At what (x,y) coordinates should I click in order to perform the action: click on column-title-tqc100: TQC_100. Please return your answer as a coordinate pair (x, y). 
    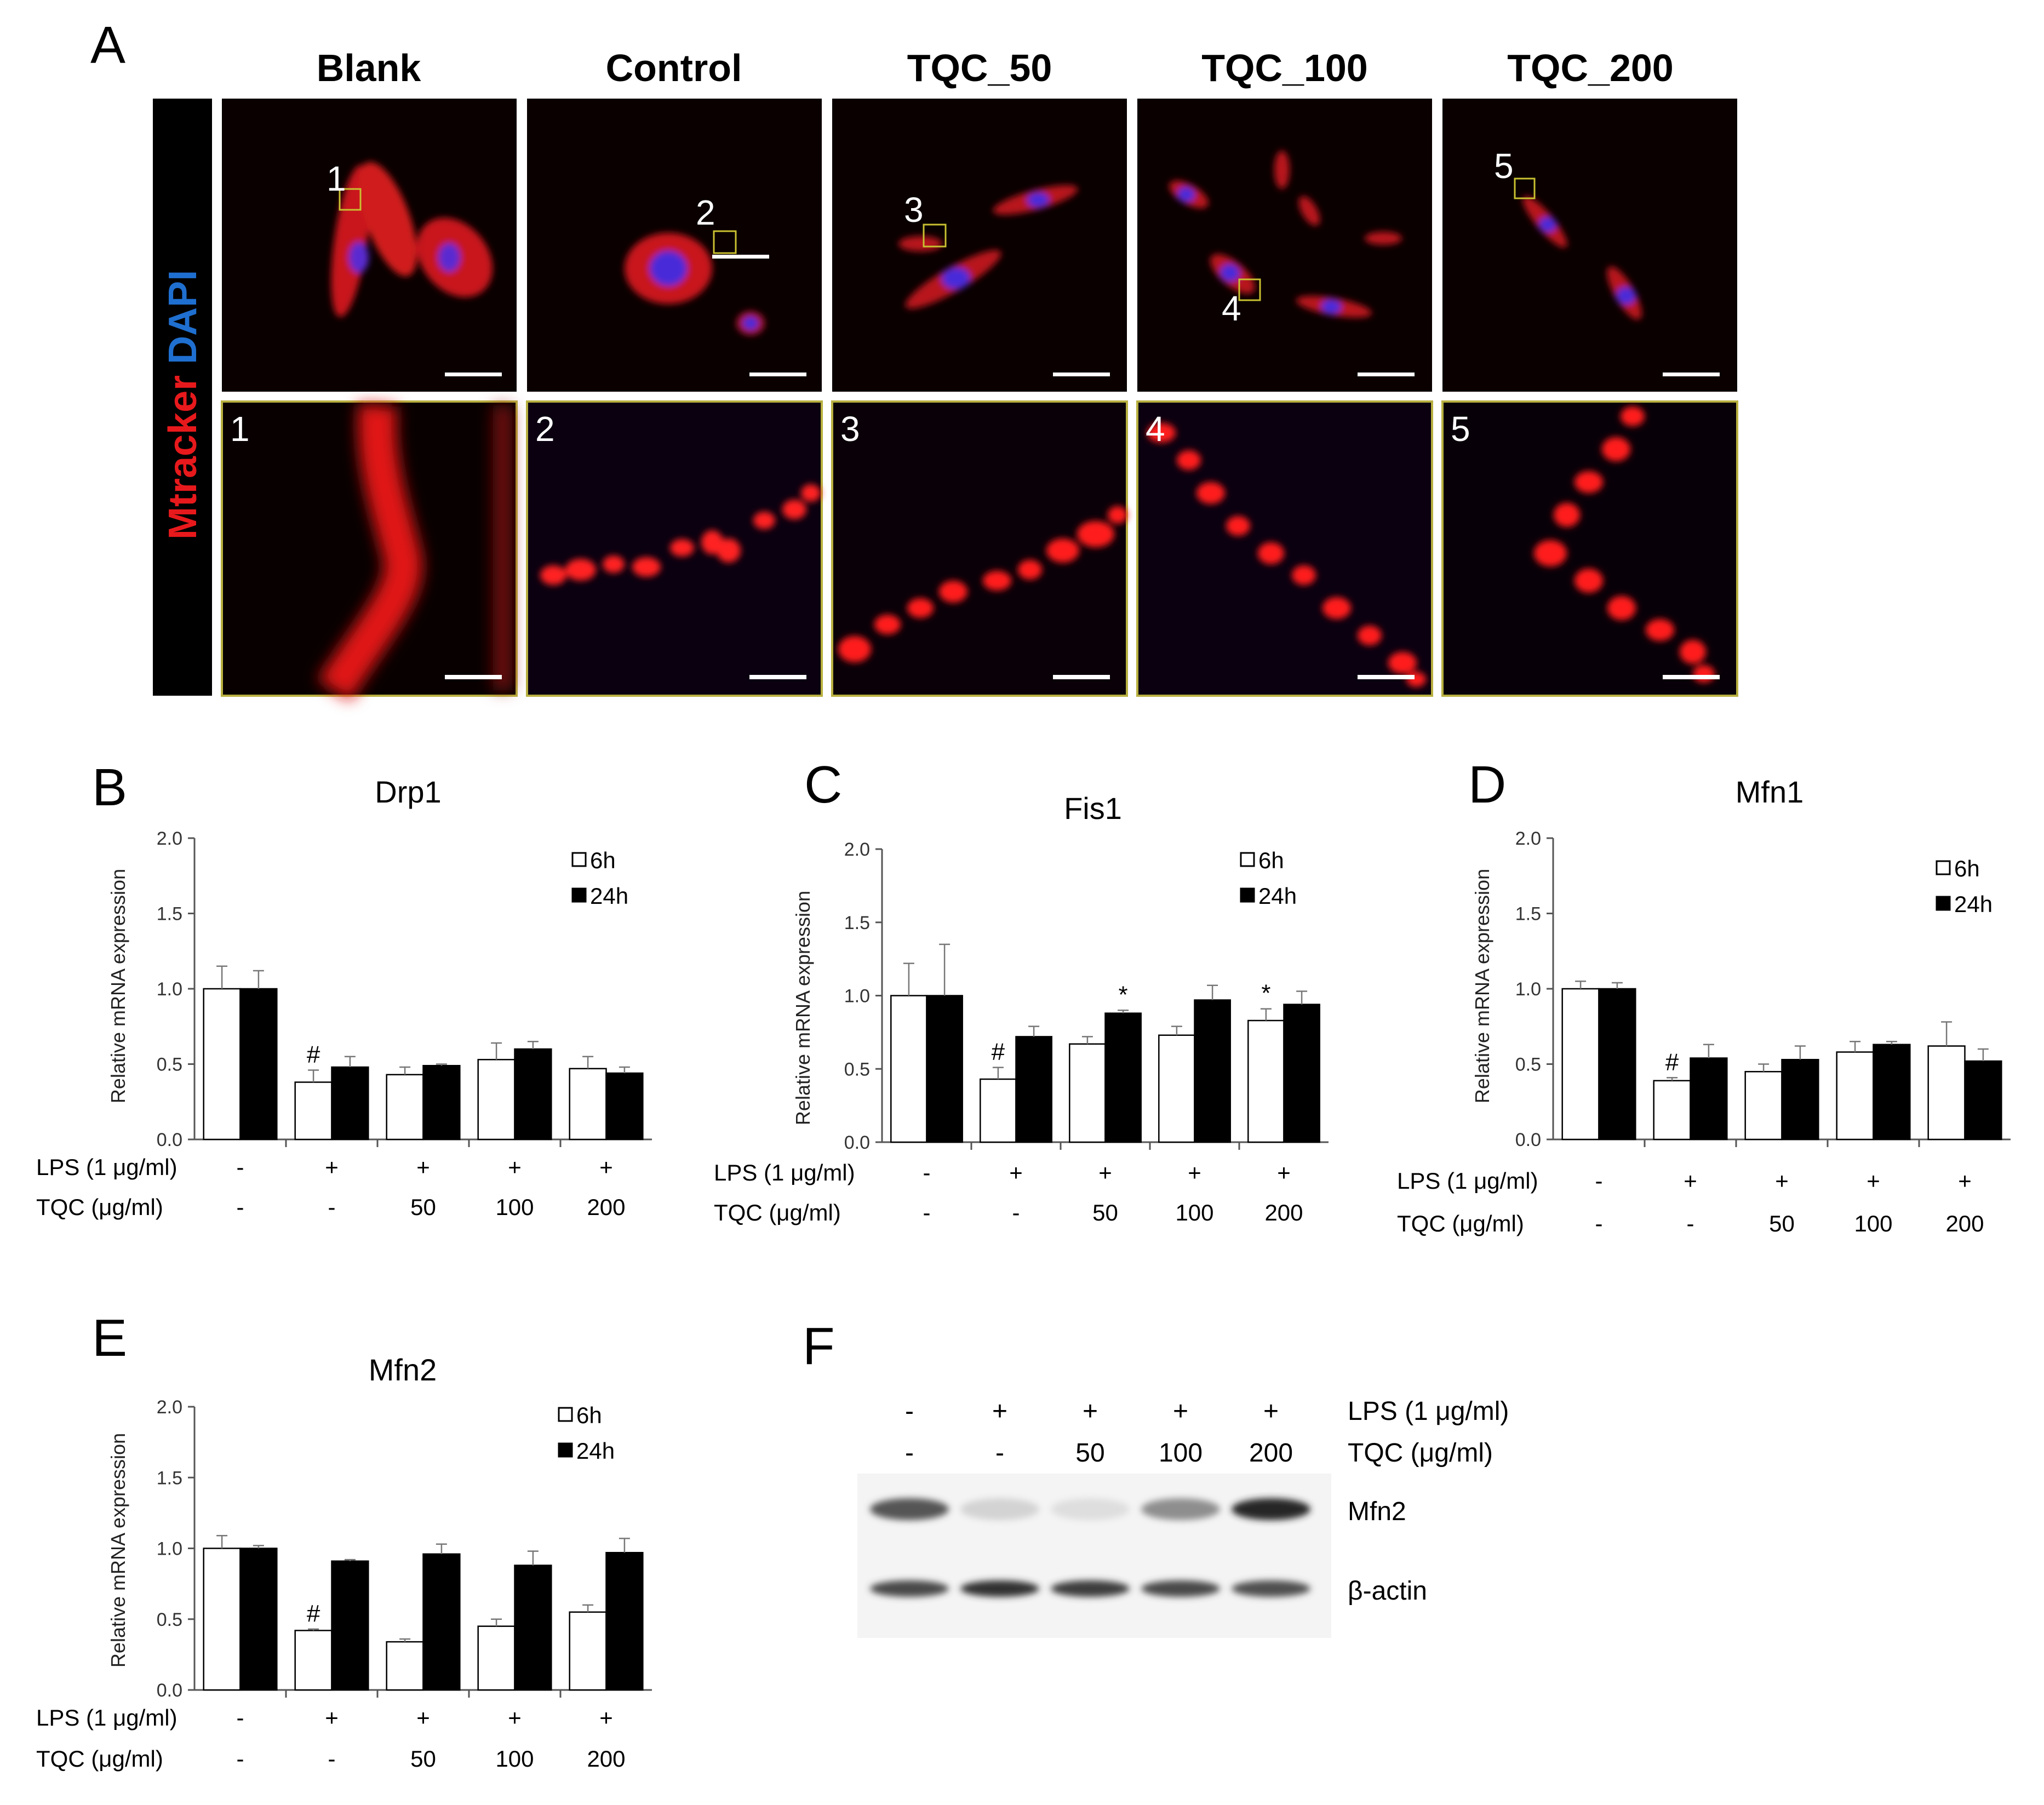
    Looking at the image, I should click on (1284, 68).